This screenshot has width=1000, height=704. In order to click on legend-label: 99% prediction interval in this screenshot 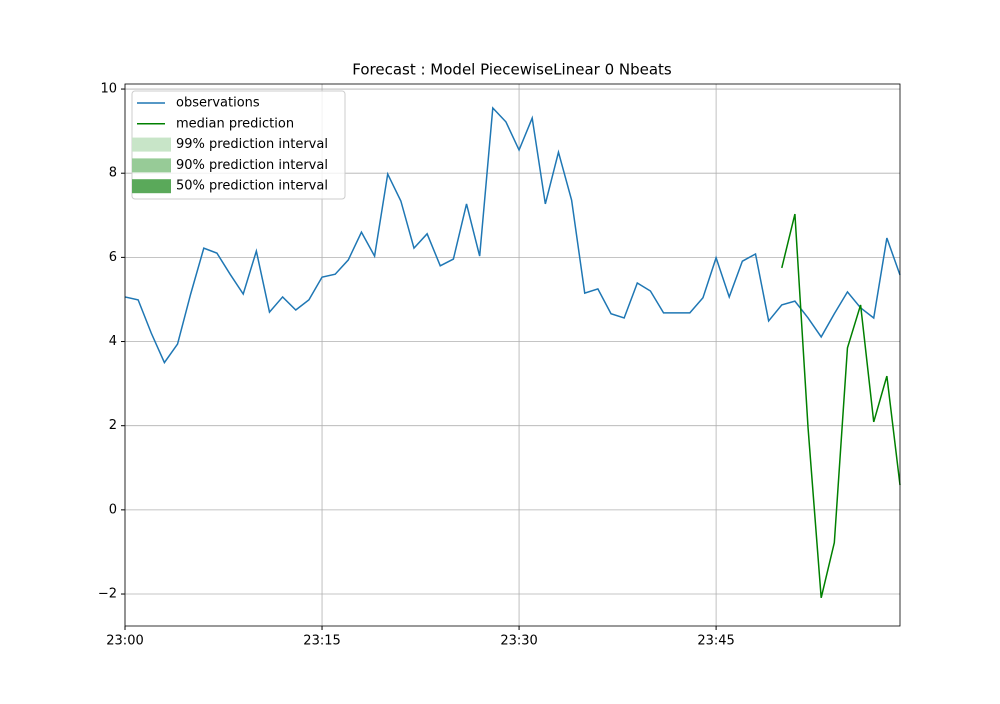, I will do `click(252, 144)`.